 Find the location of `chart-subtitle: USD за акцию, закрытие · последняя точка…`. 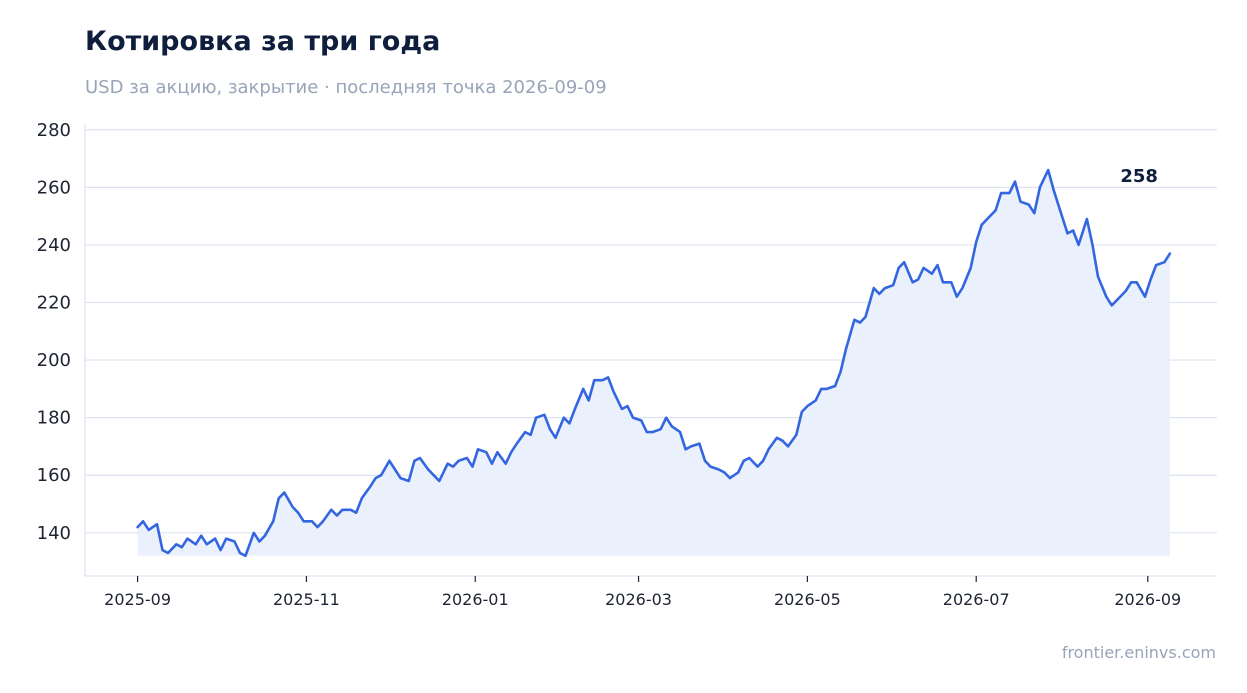

chart-subtitle: USD за акцию, закрытие · последняя точка… is located at coordinates (346, 87).